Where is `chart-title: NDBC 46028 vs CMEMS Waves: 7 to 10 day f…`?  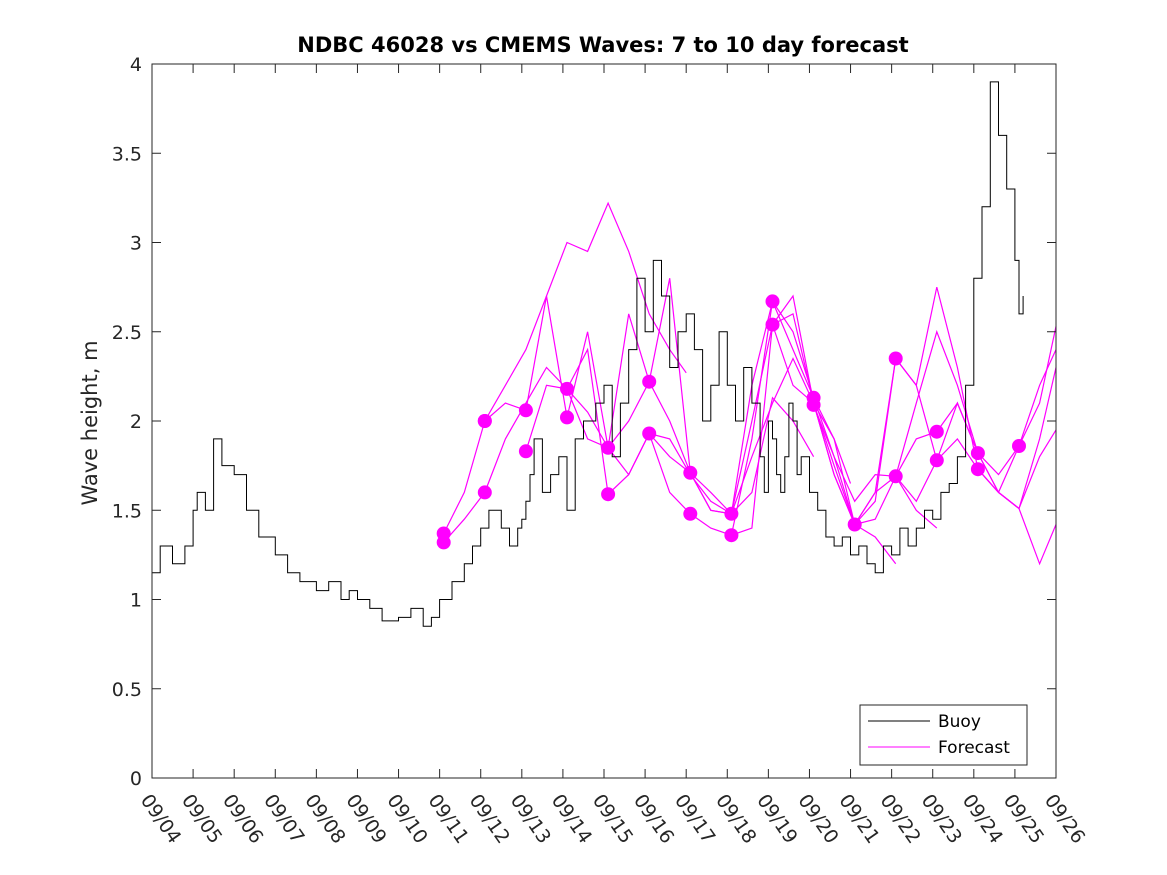
chart-title: NDBC 46028 vs CMEMS Waves: 7 to 10 day f… is located at coordinates (602, 45).